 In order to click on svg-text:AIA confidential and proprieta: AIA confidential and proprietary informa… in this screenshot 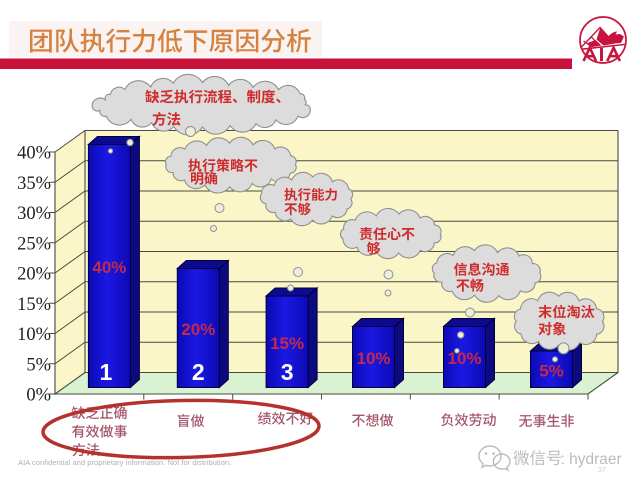, I will do `click(124, 462)`.